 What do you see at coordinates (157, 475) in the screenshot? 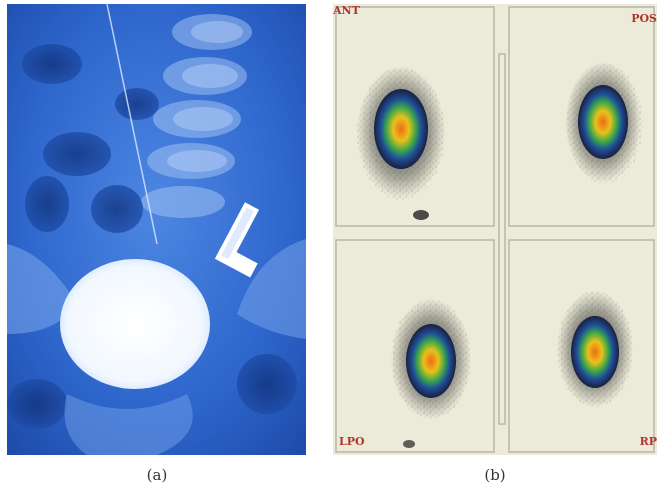
I see `caption-a: (a)` at bounding box center [157, 475].